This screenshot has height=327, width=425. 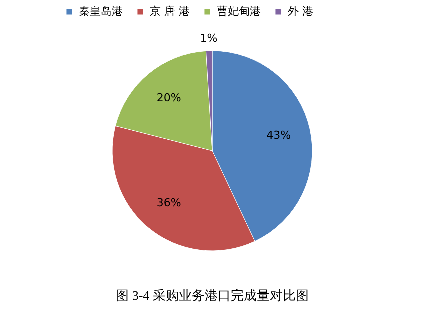 I want to click on data-label: 1%, so click(x=209, y=39).